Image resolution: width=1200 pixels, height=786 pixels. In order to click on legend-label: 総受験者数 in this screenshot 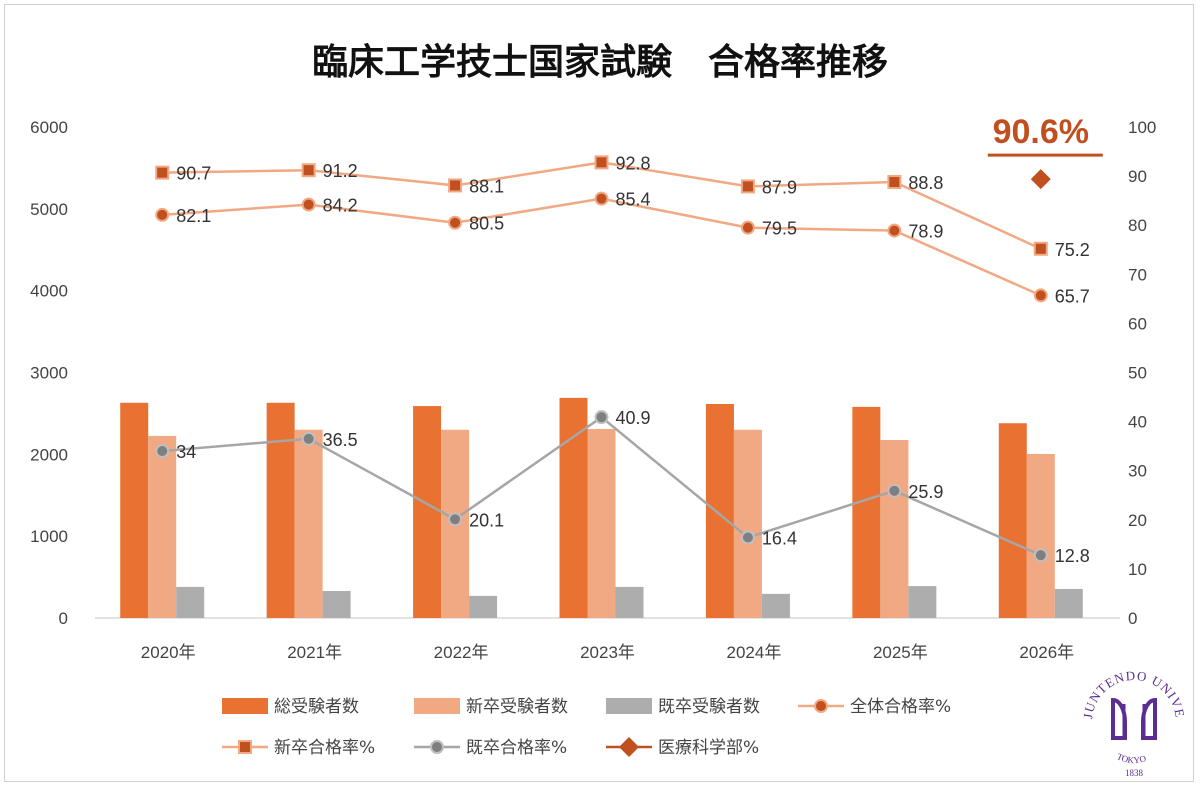, I will do `click(316, 707)`.